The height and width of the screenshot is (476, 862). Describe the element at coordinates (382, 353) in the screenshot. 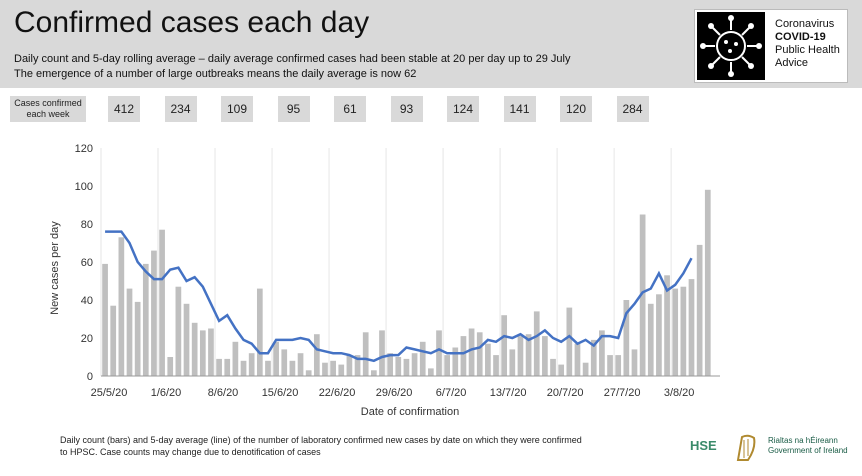

I see `bar-28/6/20` at that location.